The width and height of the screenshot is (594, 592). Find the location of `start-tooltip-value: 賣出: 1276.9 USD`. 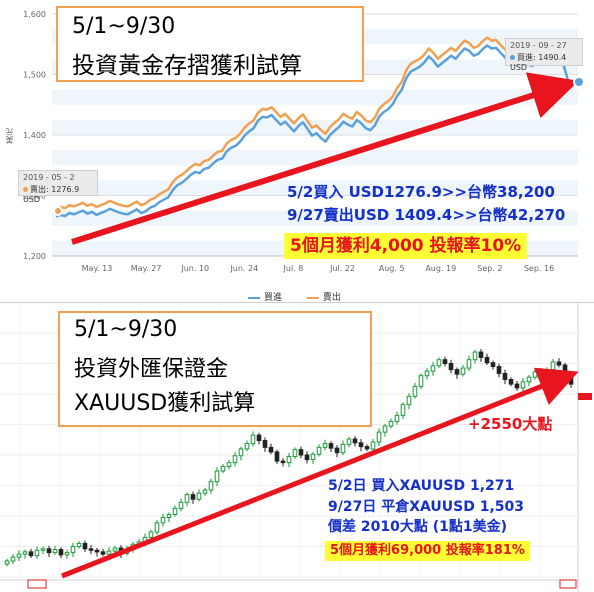

start-tooltip-value: 賣出: 1276.9 USD is located at coordinates (51, 194).